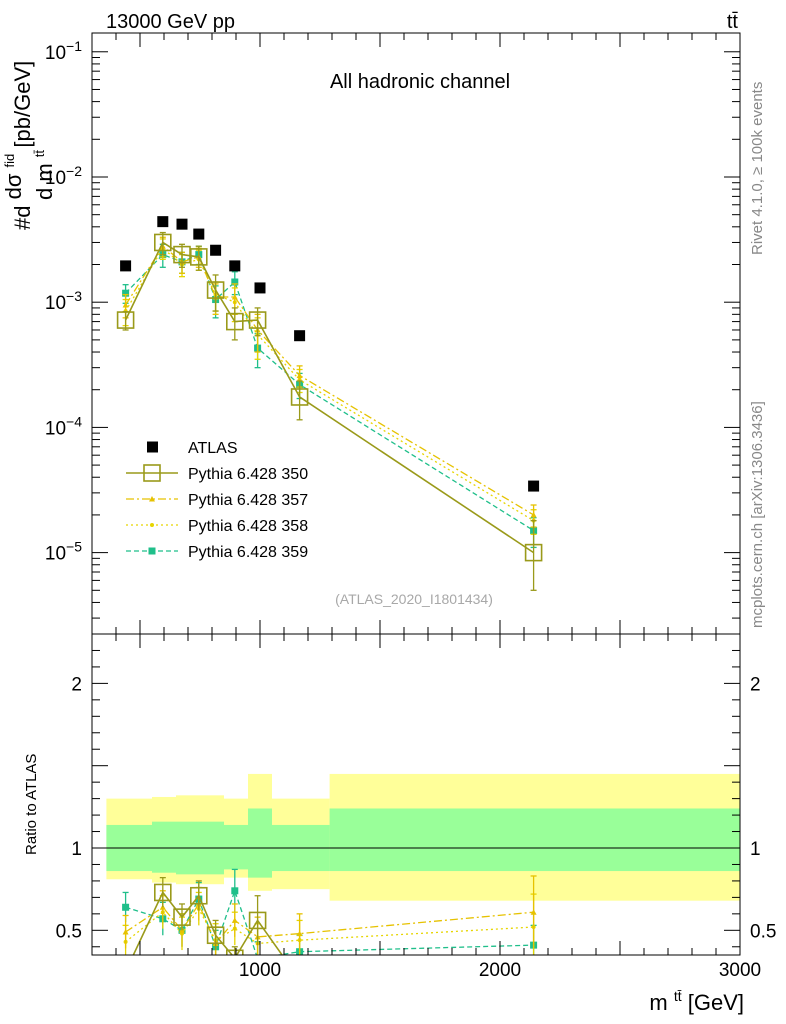  I want to click on legend-label: Pythia 6.428 350, so click(248, 474).